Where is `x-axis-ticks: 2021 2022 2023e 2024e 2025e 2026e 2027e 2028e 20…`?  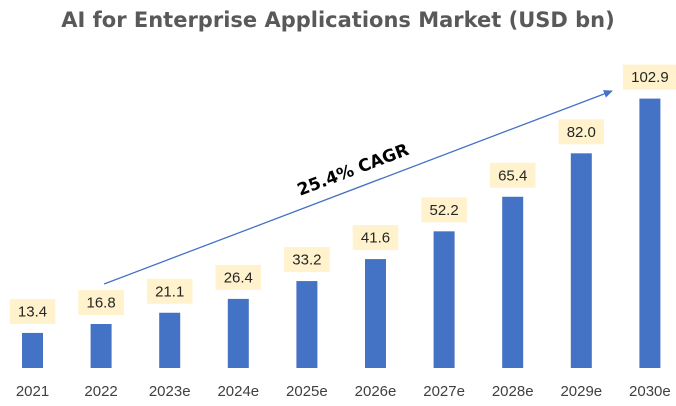 x-axis-ticks: 2021 2022 2023e 2024e 2025e 2026e 2027e 2028e 20… is located at coordinates (343, 391).